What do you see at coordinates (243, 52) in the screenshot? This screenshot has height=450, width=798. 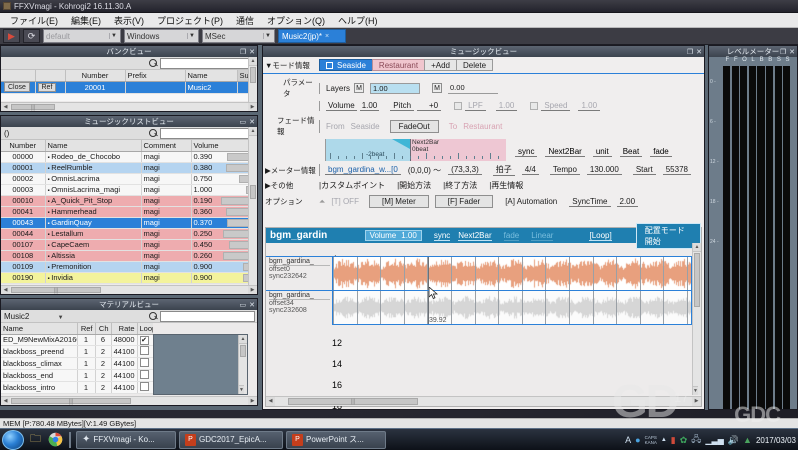 I see `restore-icon: ❐` at bounding box center [243, 52].